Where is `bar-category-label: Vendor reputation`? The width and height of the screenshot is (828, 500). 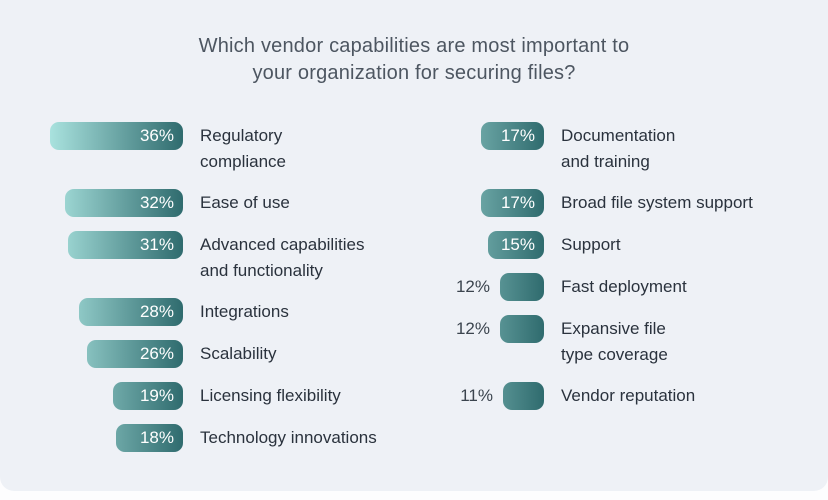 bar-category-label: Vendor reputation is located at coordinates (628, 395).